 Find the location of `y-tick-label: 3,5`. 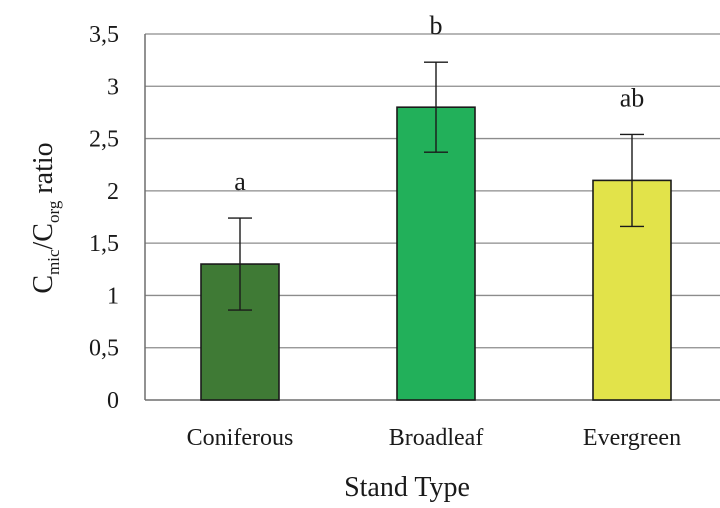

y-tick-label: 3,5 is located at coordinates (104, 35).